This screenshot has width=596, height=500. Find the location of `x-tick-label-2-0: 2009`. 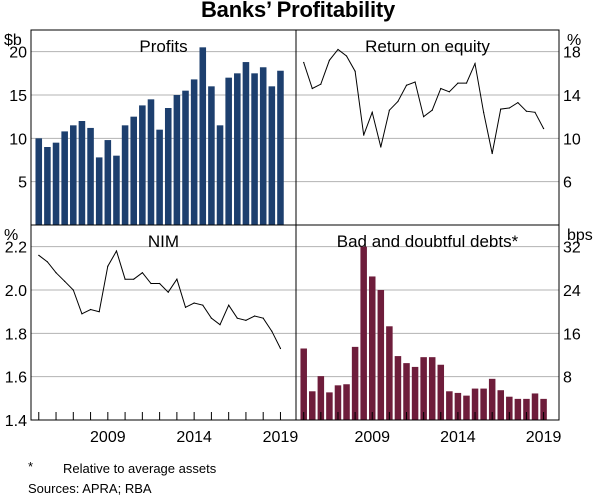

x-tick-label-2-0: 2009 is located at coordinates (108, 437).